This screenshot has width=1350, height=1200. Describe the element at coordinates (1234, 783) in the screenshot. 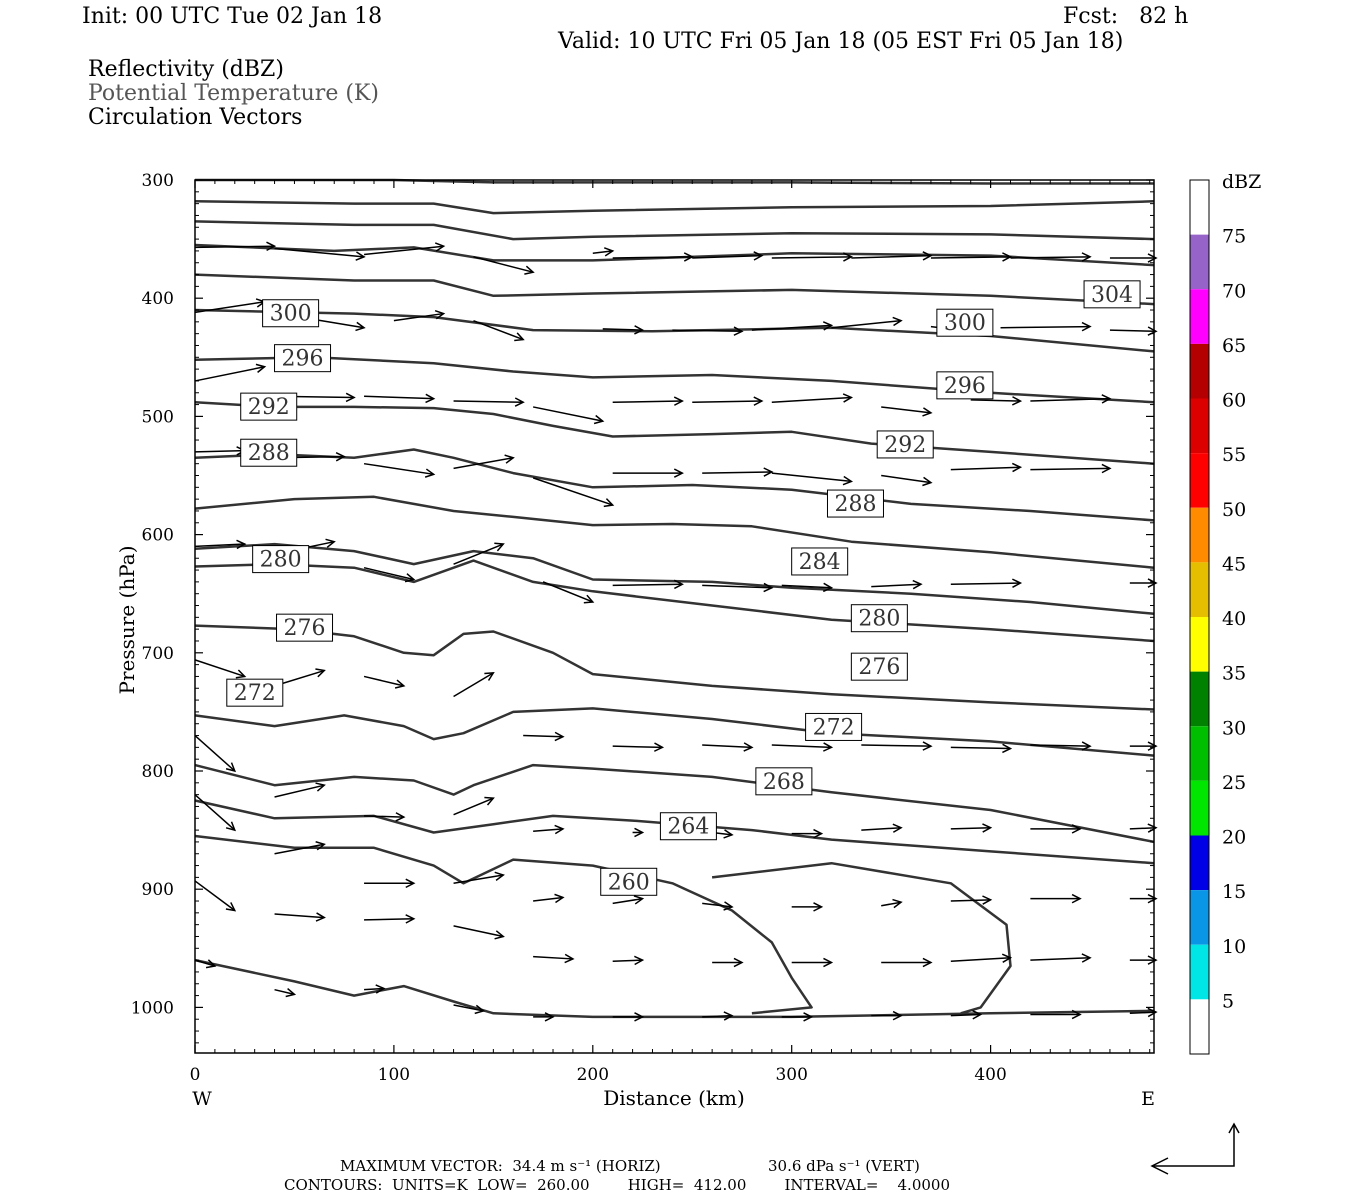

I see `colorbar-tick-label: 25` at that location.